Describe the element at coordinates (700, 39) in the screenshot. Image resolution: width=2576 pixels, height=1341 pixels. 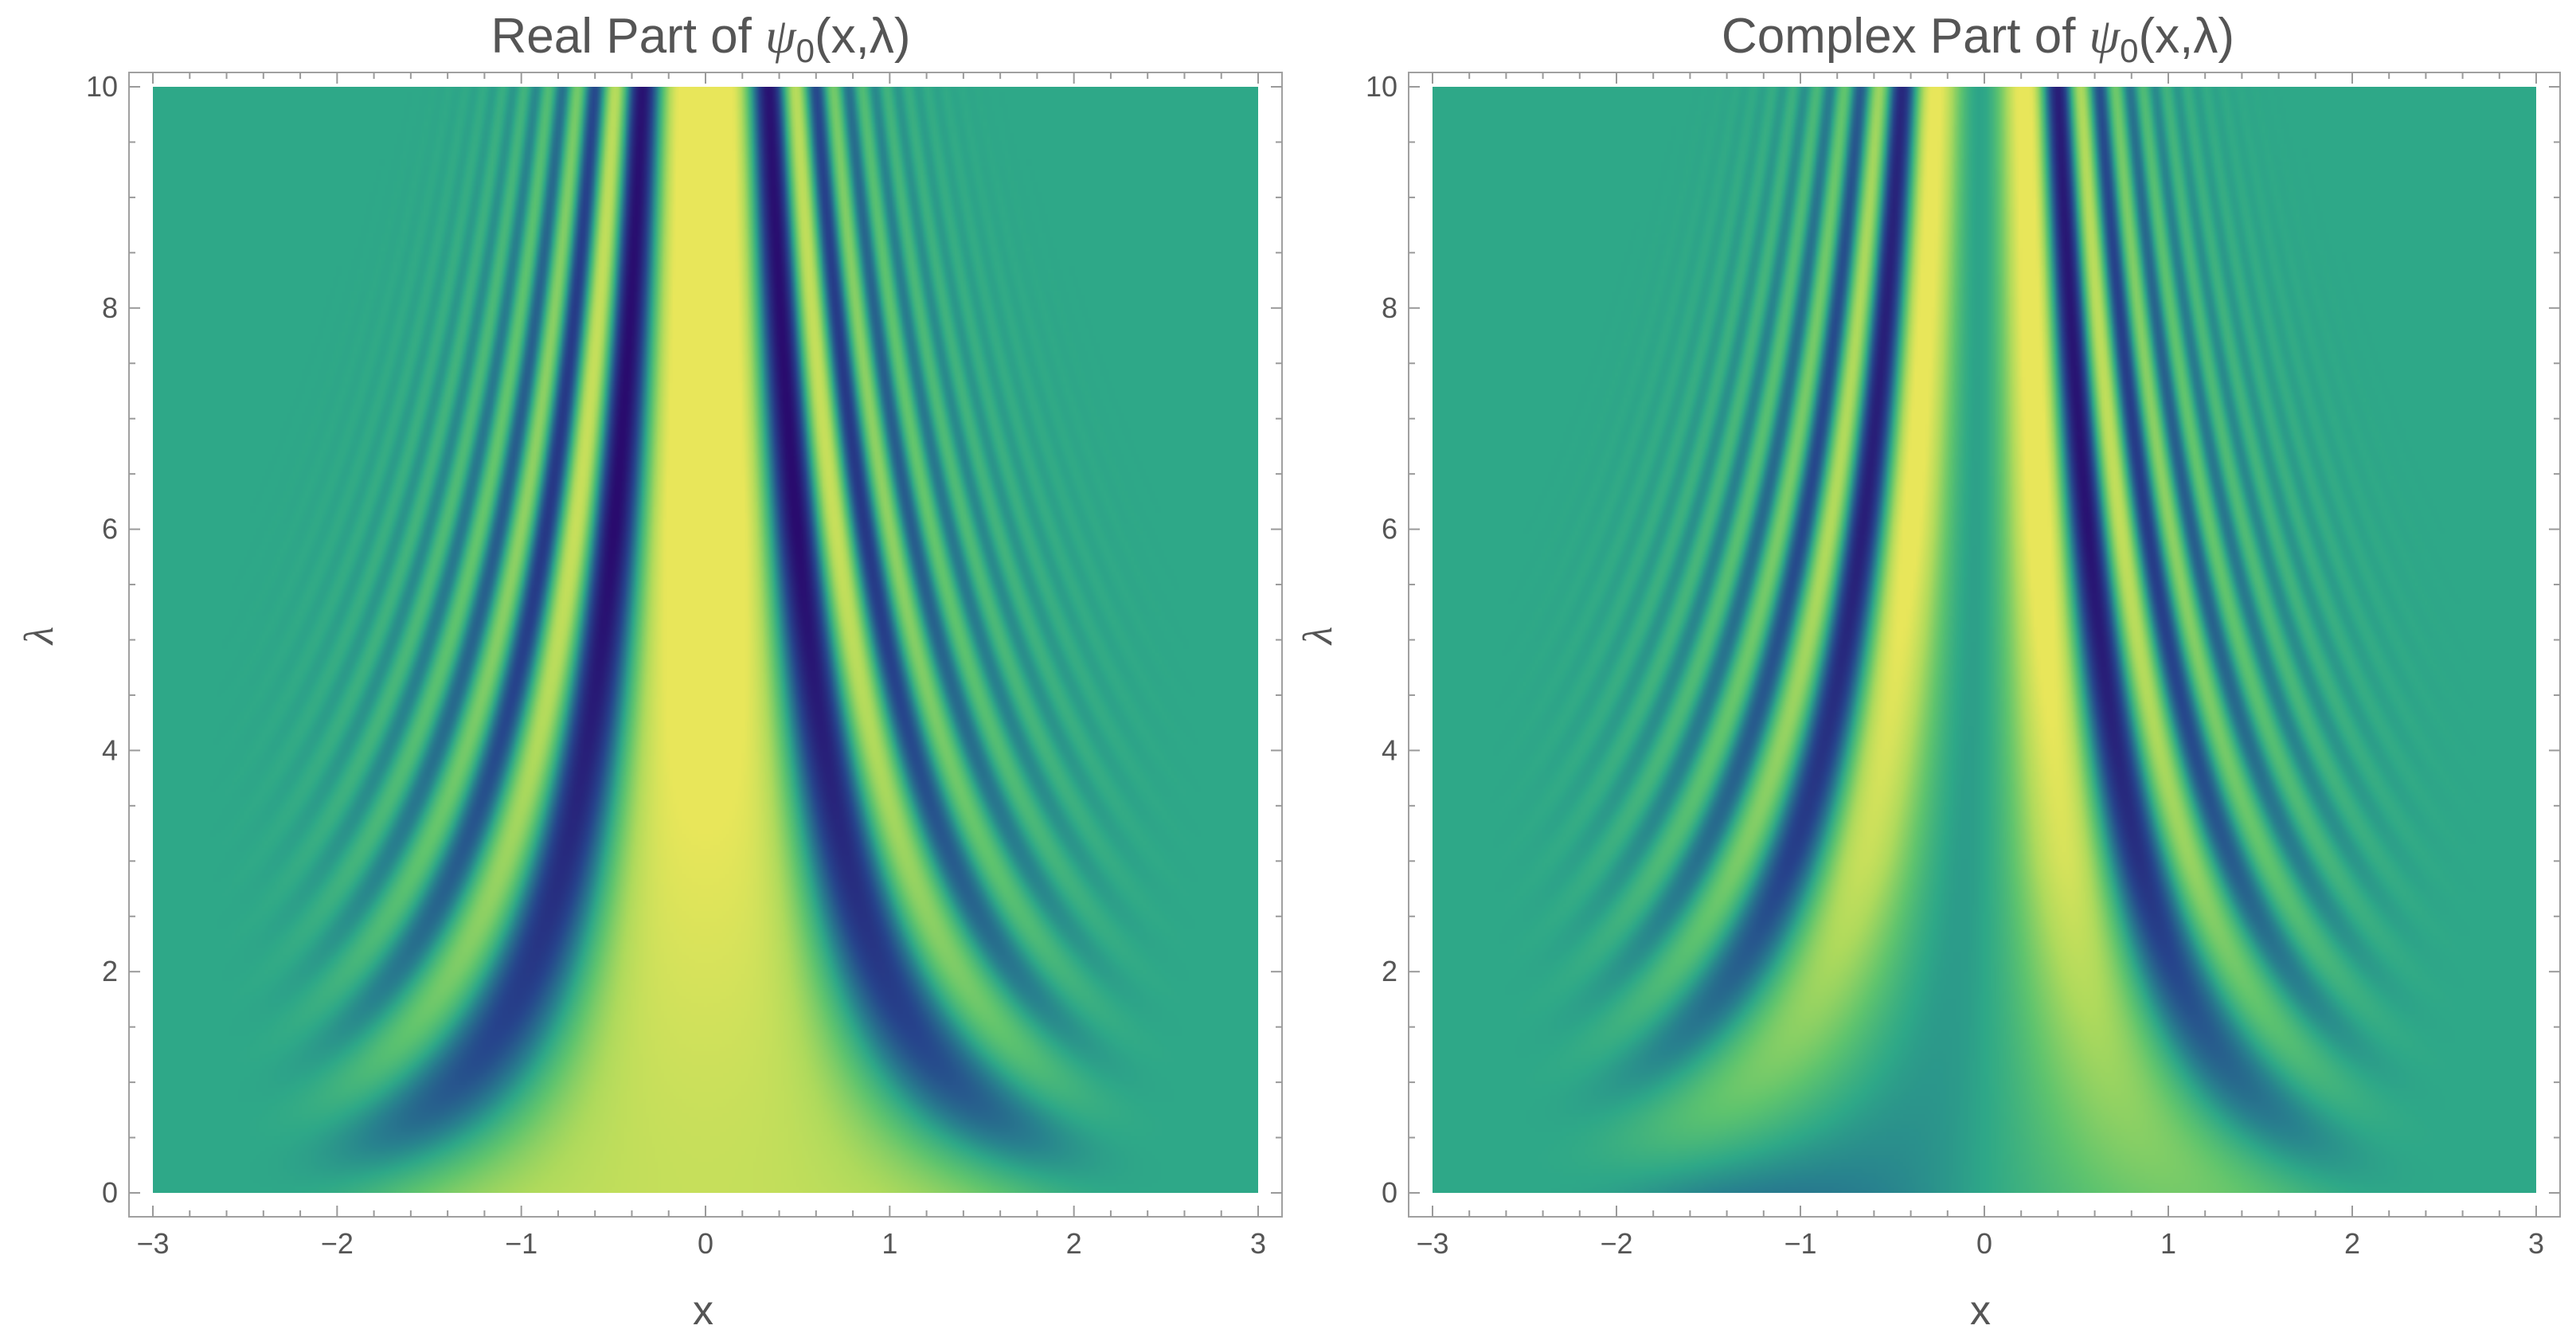
I see `chart-title-real: Real Part of ψ0(x,λ)` at that location.